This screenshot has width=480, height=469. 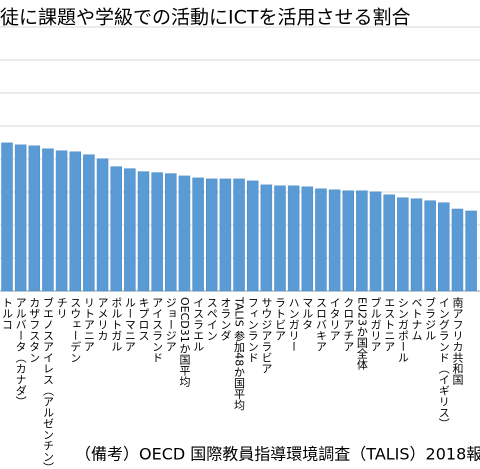 I want to click on x-tick-label: イタリア, so click(x=334, y=319).